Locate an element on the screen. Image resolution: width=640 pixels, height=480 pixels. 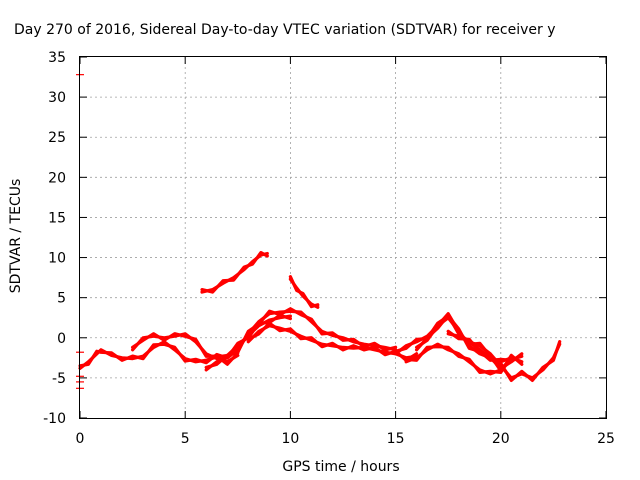
y-tick-label: 0 is located at coordinates (61, 339).